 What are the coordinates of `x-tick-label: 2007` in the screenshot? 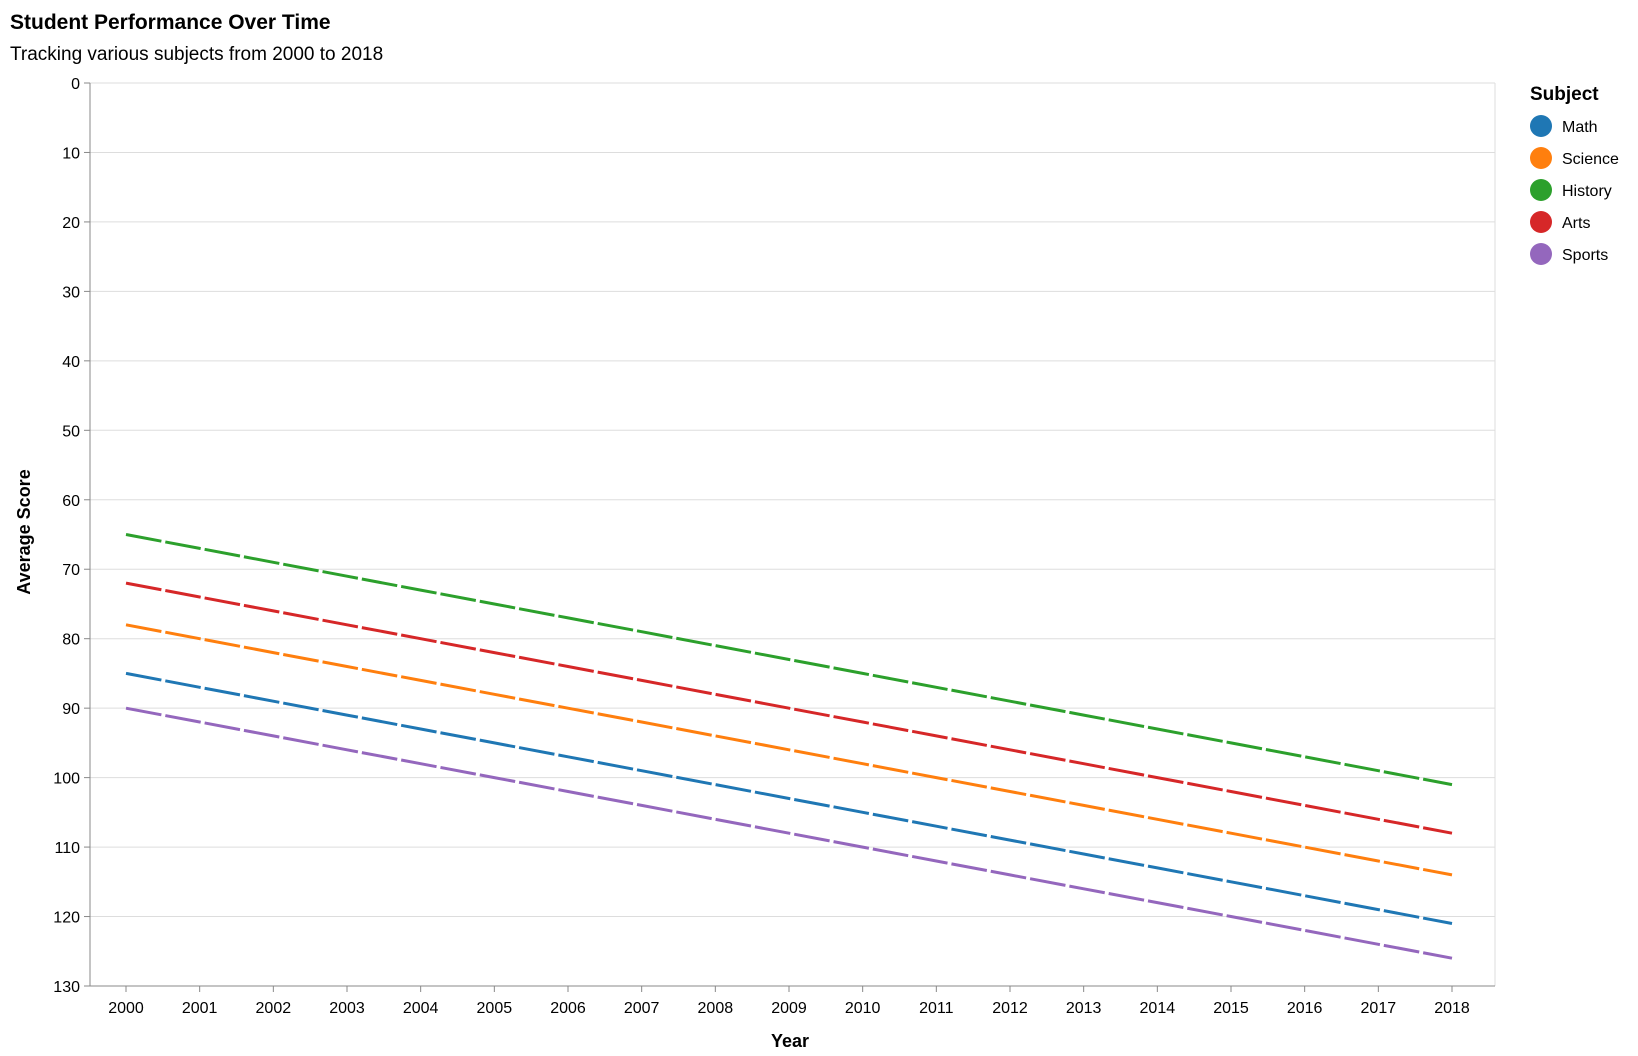 It's located at (642, 1008).